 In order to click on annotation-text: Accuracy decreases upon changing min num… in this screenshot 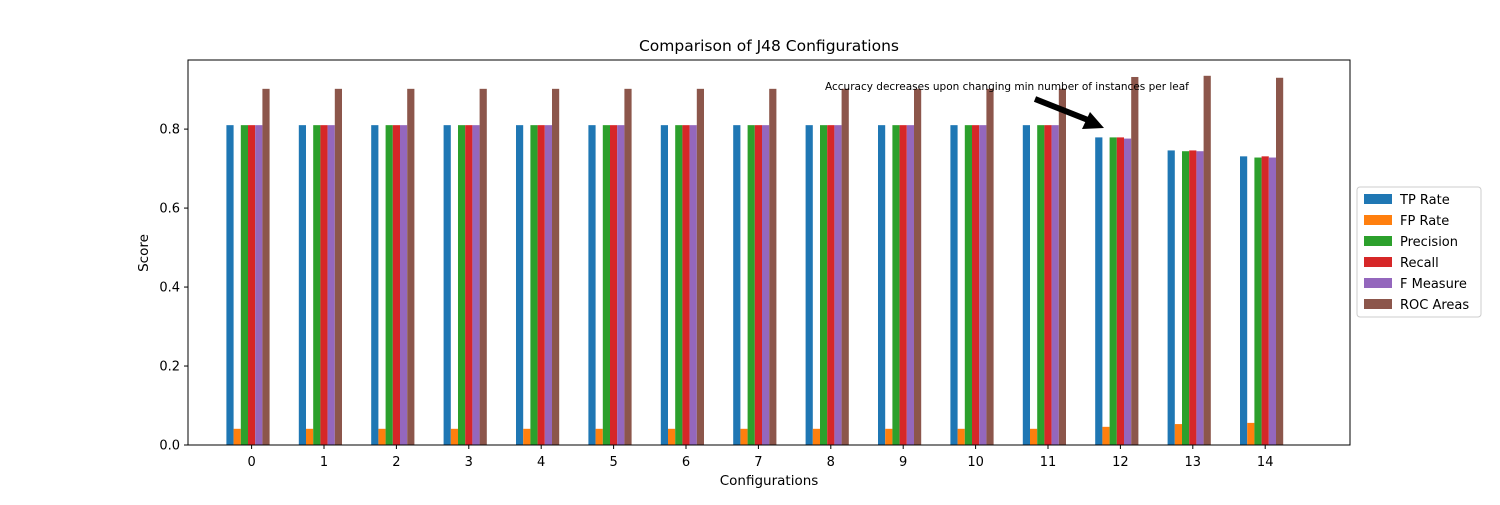, I will do `click(1007, 87)`.